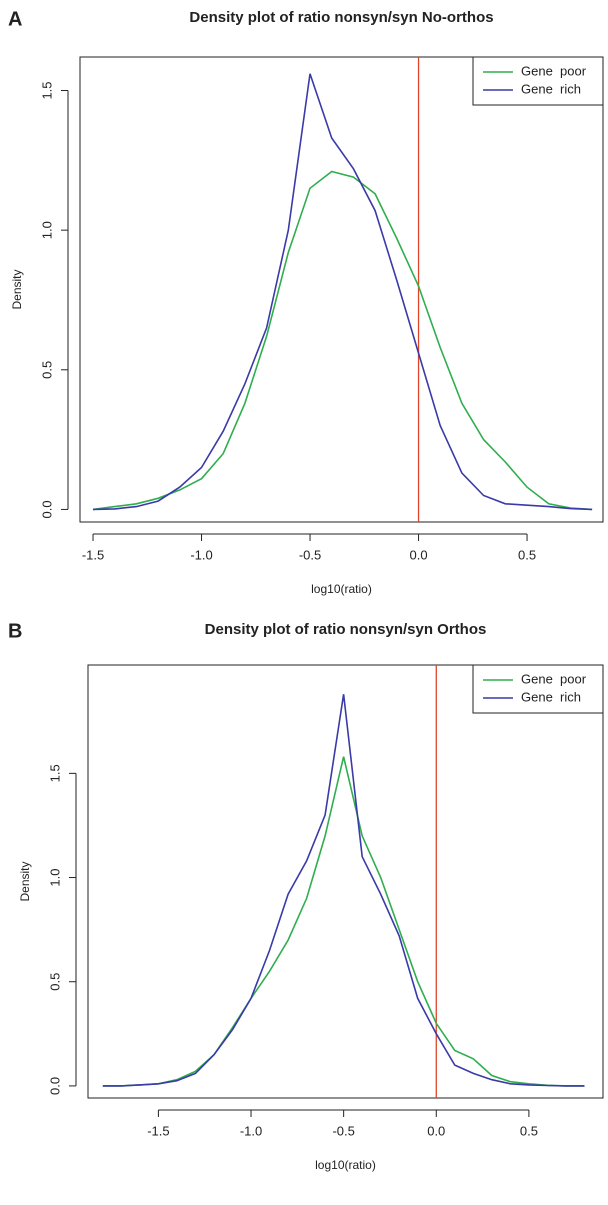  What do you see at coordinates (15, 19) in the screenshot?
I see `panel-label: A` at bounding box center [15, 19].